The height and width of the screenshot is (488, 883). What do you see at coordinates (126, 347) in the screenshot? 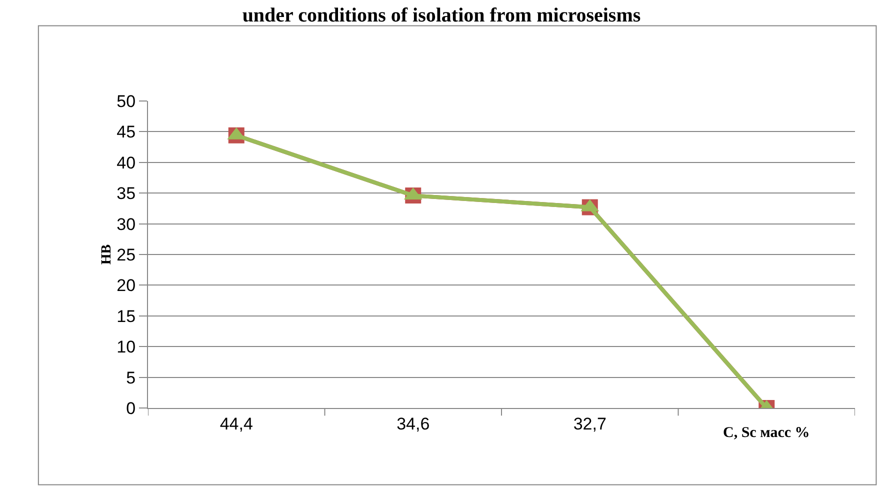
I see `y-tick-label: 10` at bounding box center [126, 347].